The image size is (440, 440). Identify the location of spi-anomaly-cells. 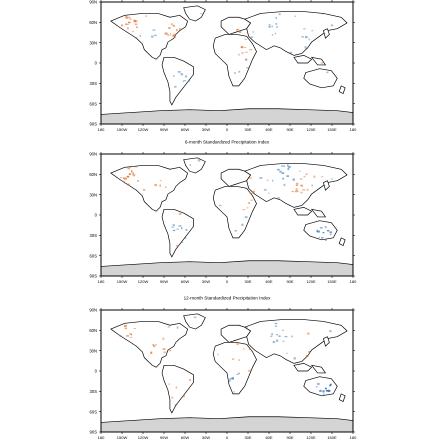
(226, 361).